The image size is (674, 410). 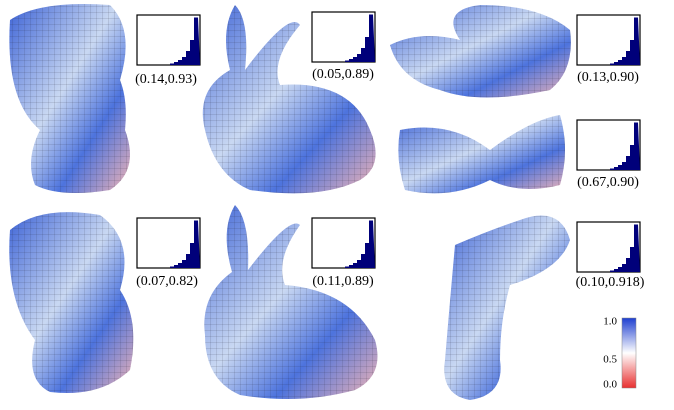 What do you see at coordinates (343, 281) in the screenshot?
I see `panel-label: (0.11,0.89)` at bounding box center [343, 281].